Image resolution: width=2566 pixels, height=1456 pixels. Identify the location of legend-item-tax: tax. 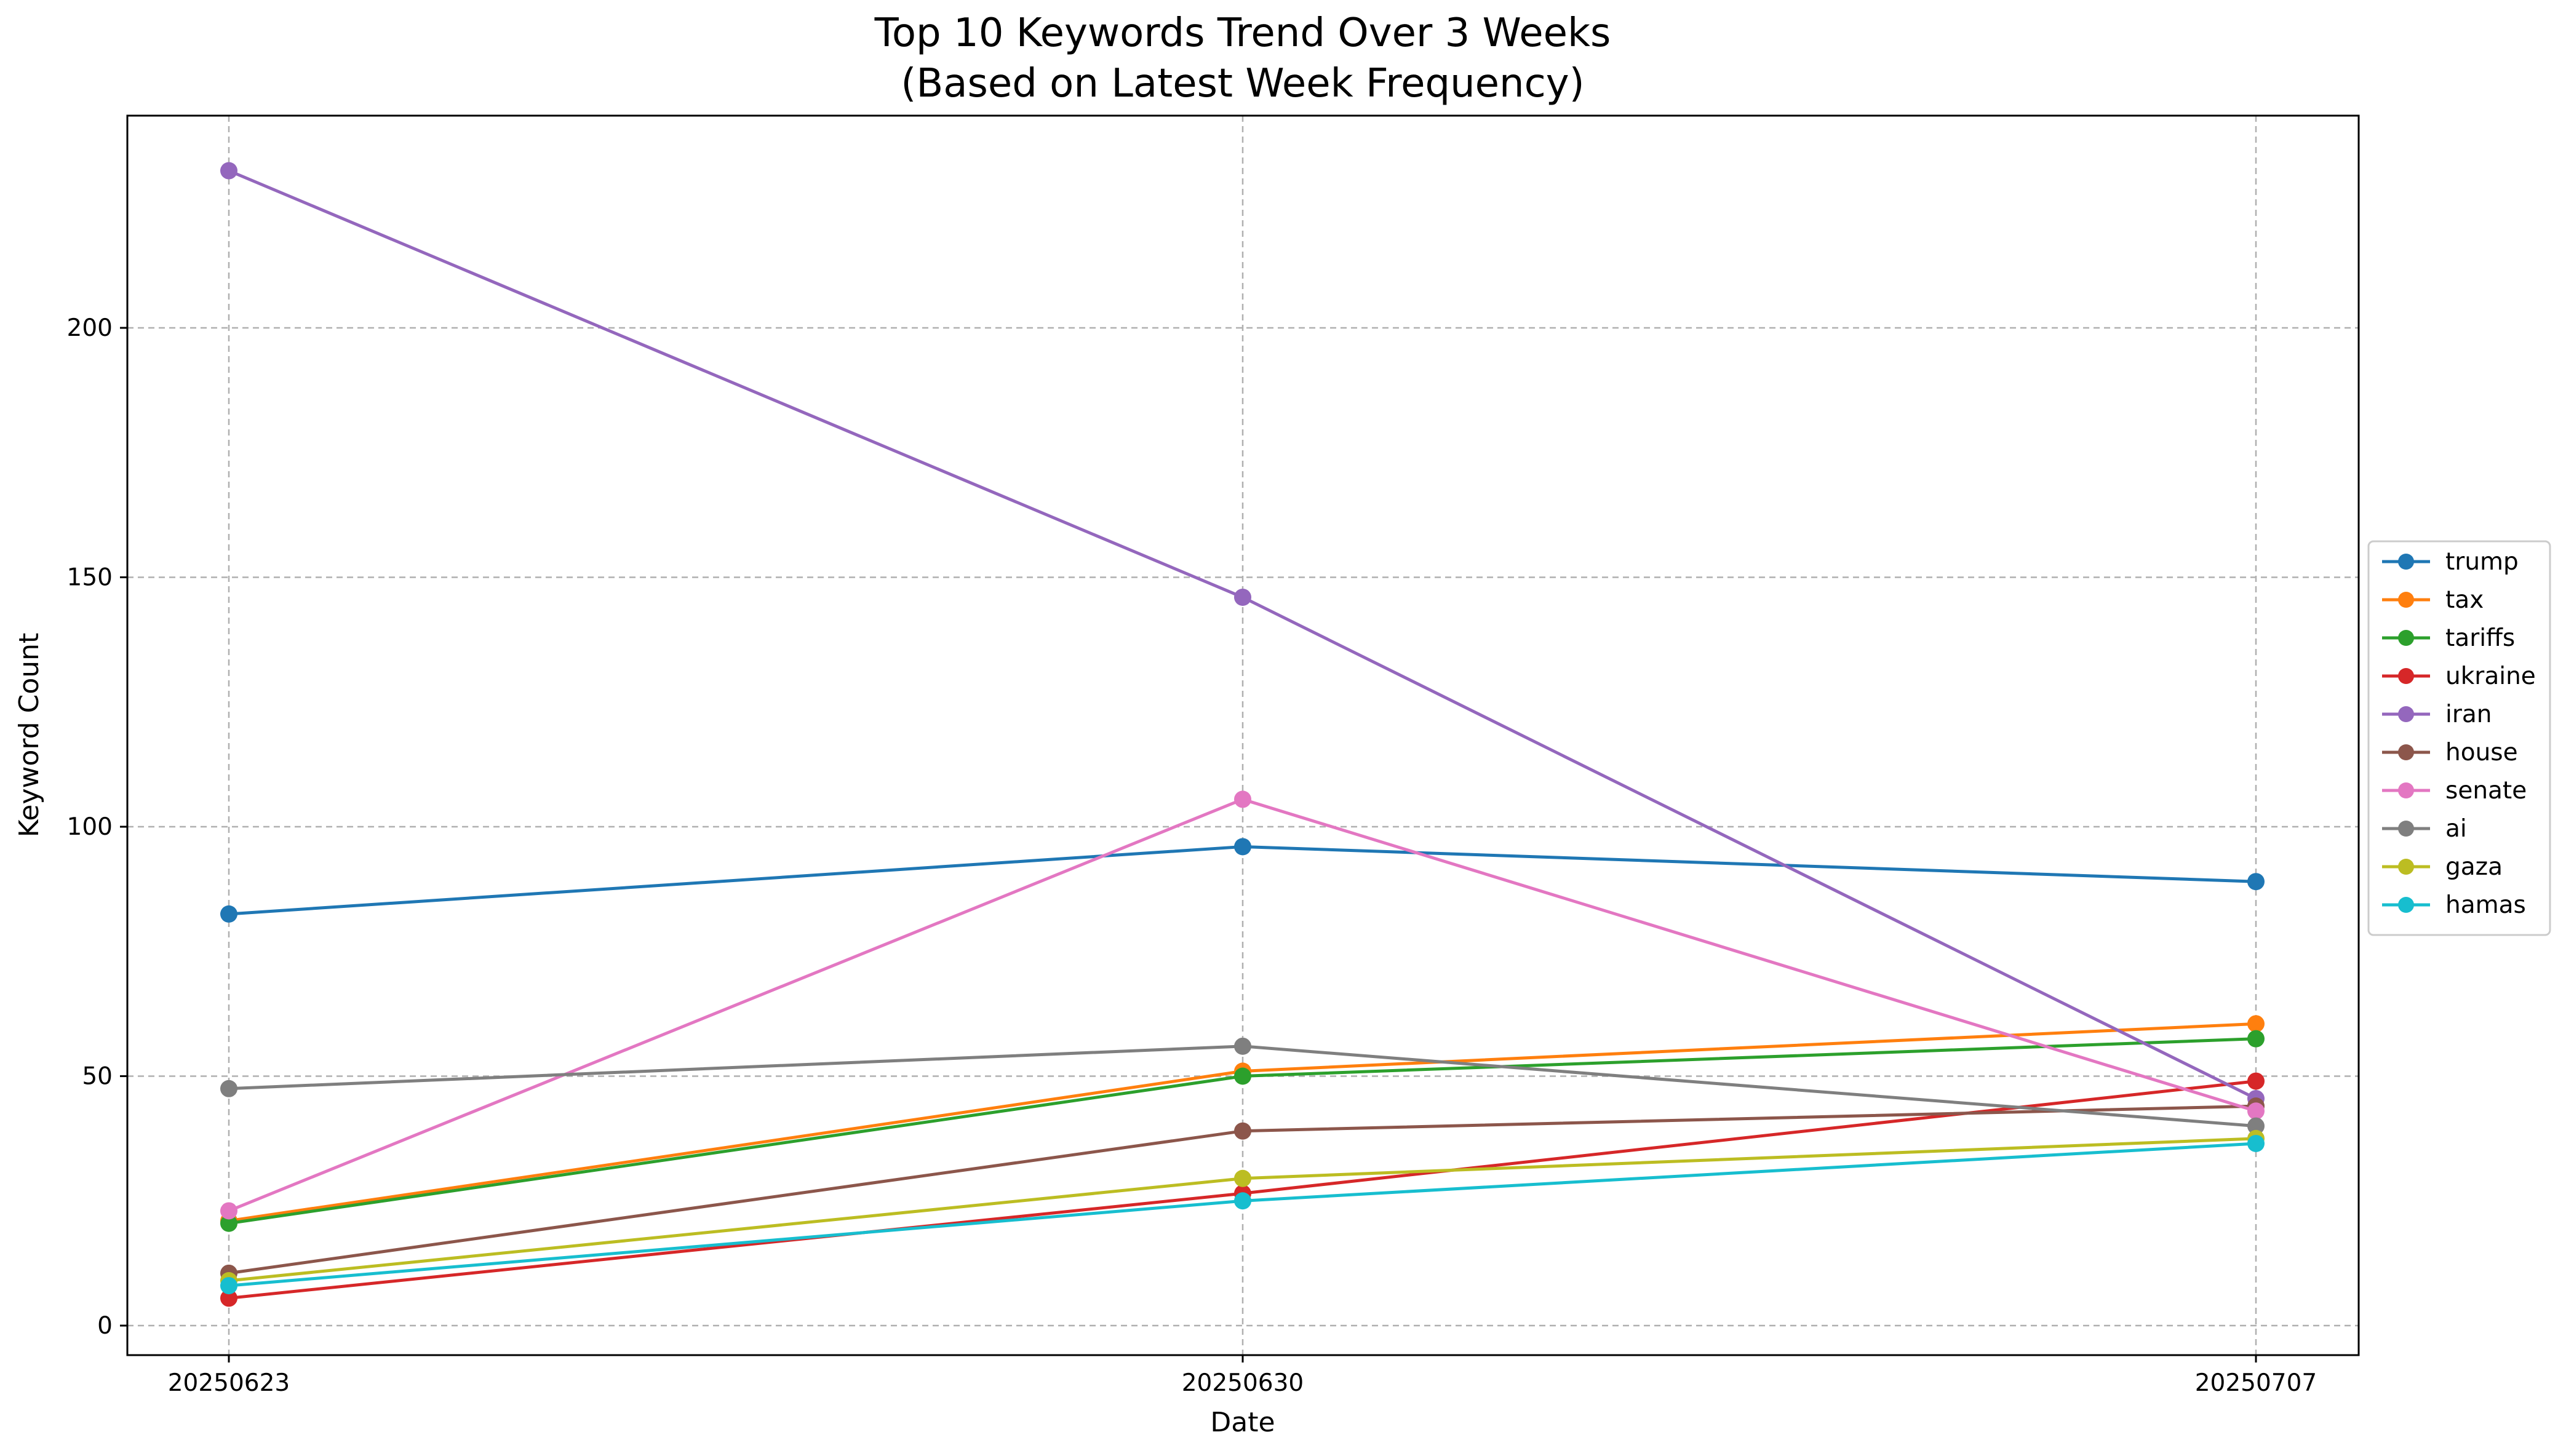
(2433, 600).